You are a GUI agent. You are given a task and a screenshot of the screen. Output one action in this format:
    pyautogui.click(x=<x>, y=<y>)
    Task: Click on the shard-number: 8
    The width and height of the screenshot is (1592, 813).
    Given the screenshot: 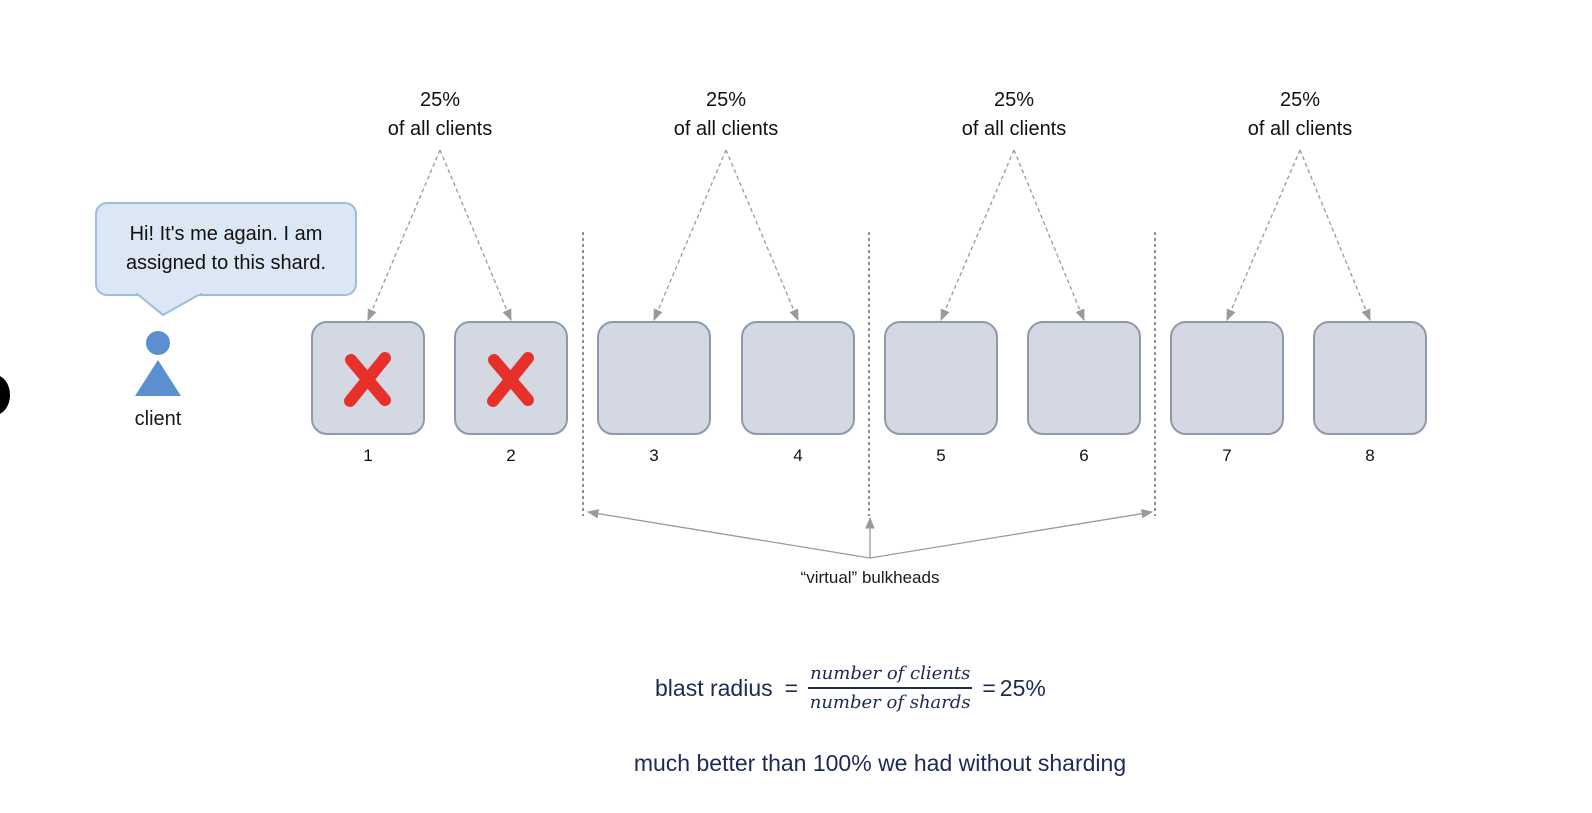 What is the action you would take?
    pyautogui.click(x=1370, y=455)
    